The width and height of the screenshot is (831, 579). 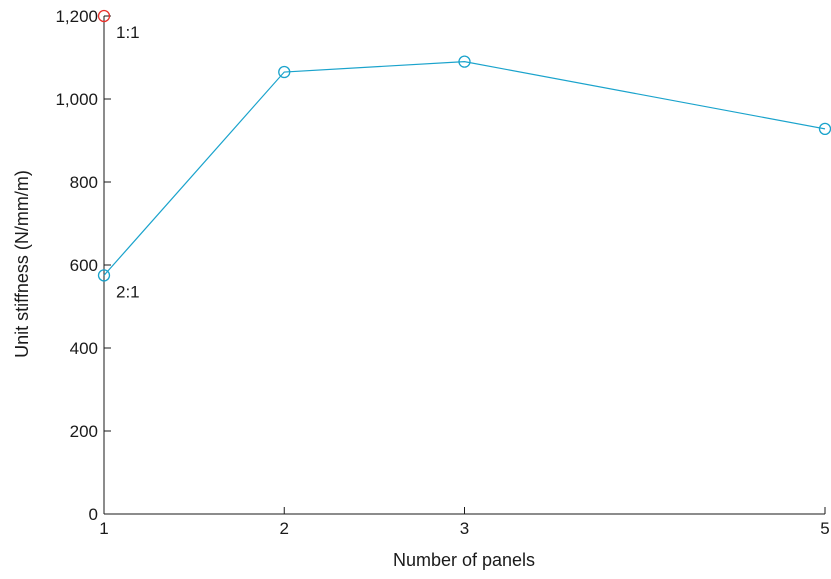 What do you see at coordinates (103, 528) in the screenshot?
I see `x-tick-label: 1` at bounding box center [103, 528].